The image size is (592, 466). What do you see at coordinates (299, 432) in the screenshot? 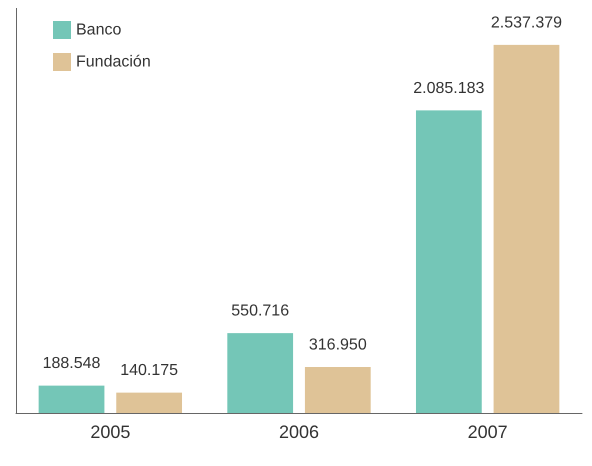
I see `x-tick-label: 2006` at bounding box center [299, 432].